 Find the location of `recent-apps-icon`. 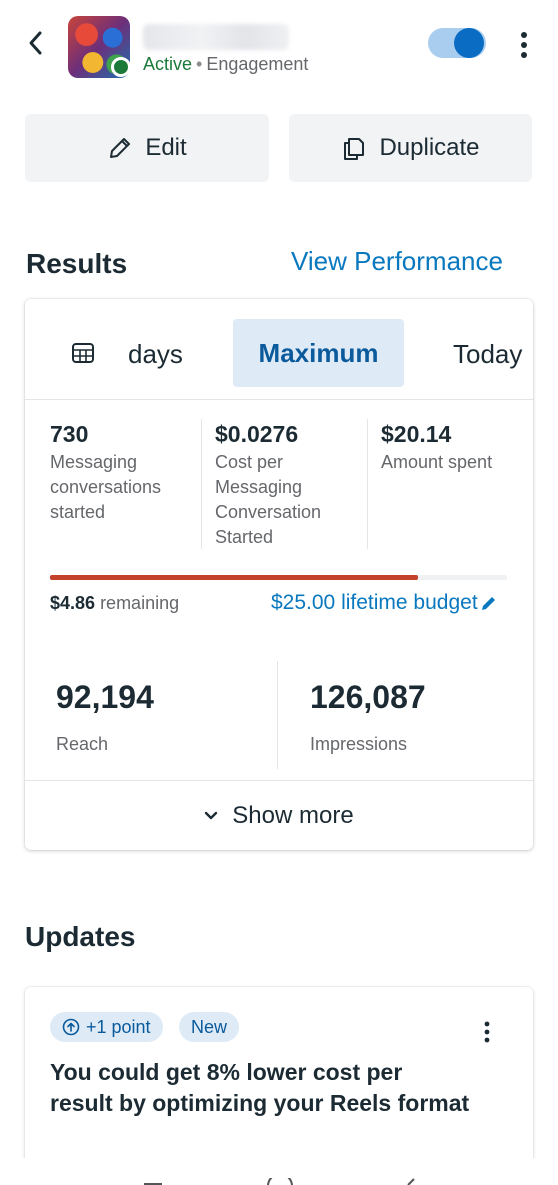

recent-apps-icon is located at coordinates (153, 1181).